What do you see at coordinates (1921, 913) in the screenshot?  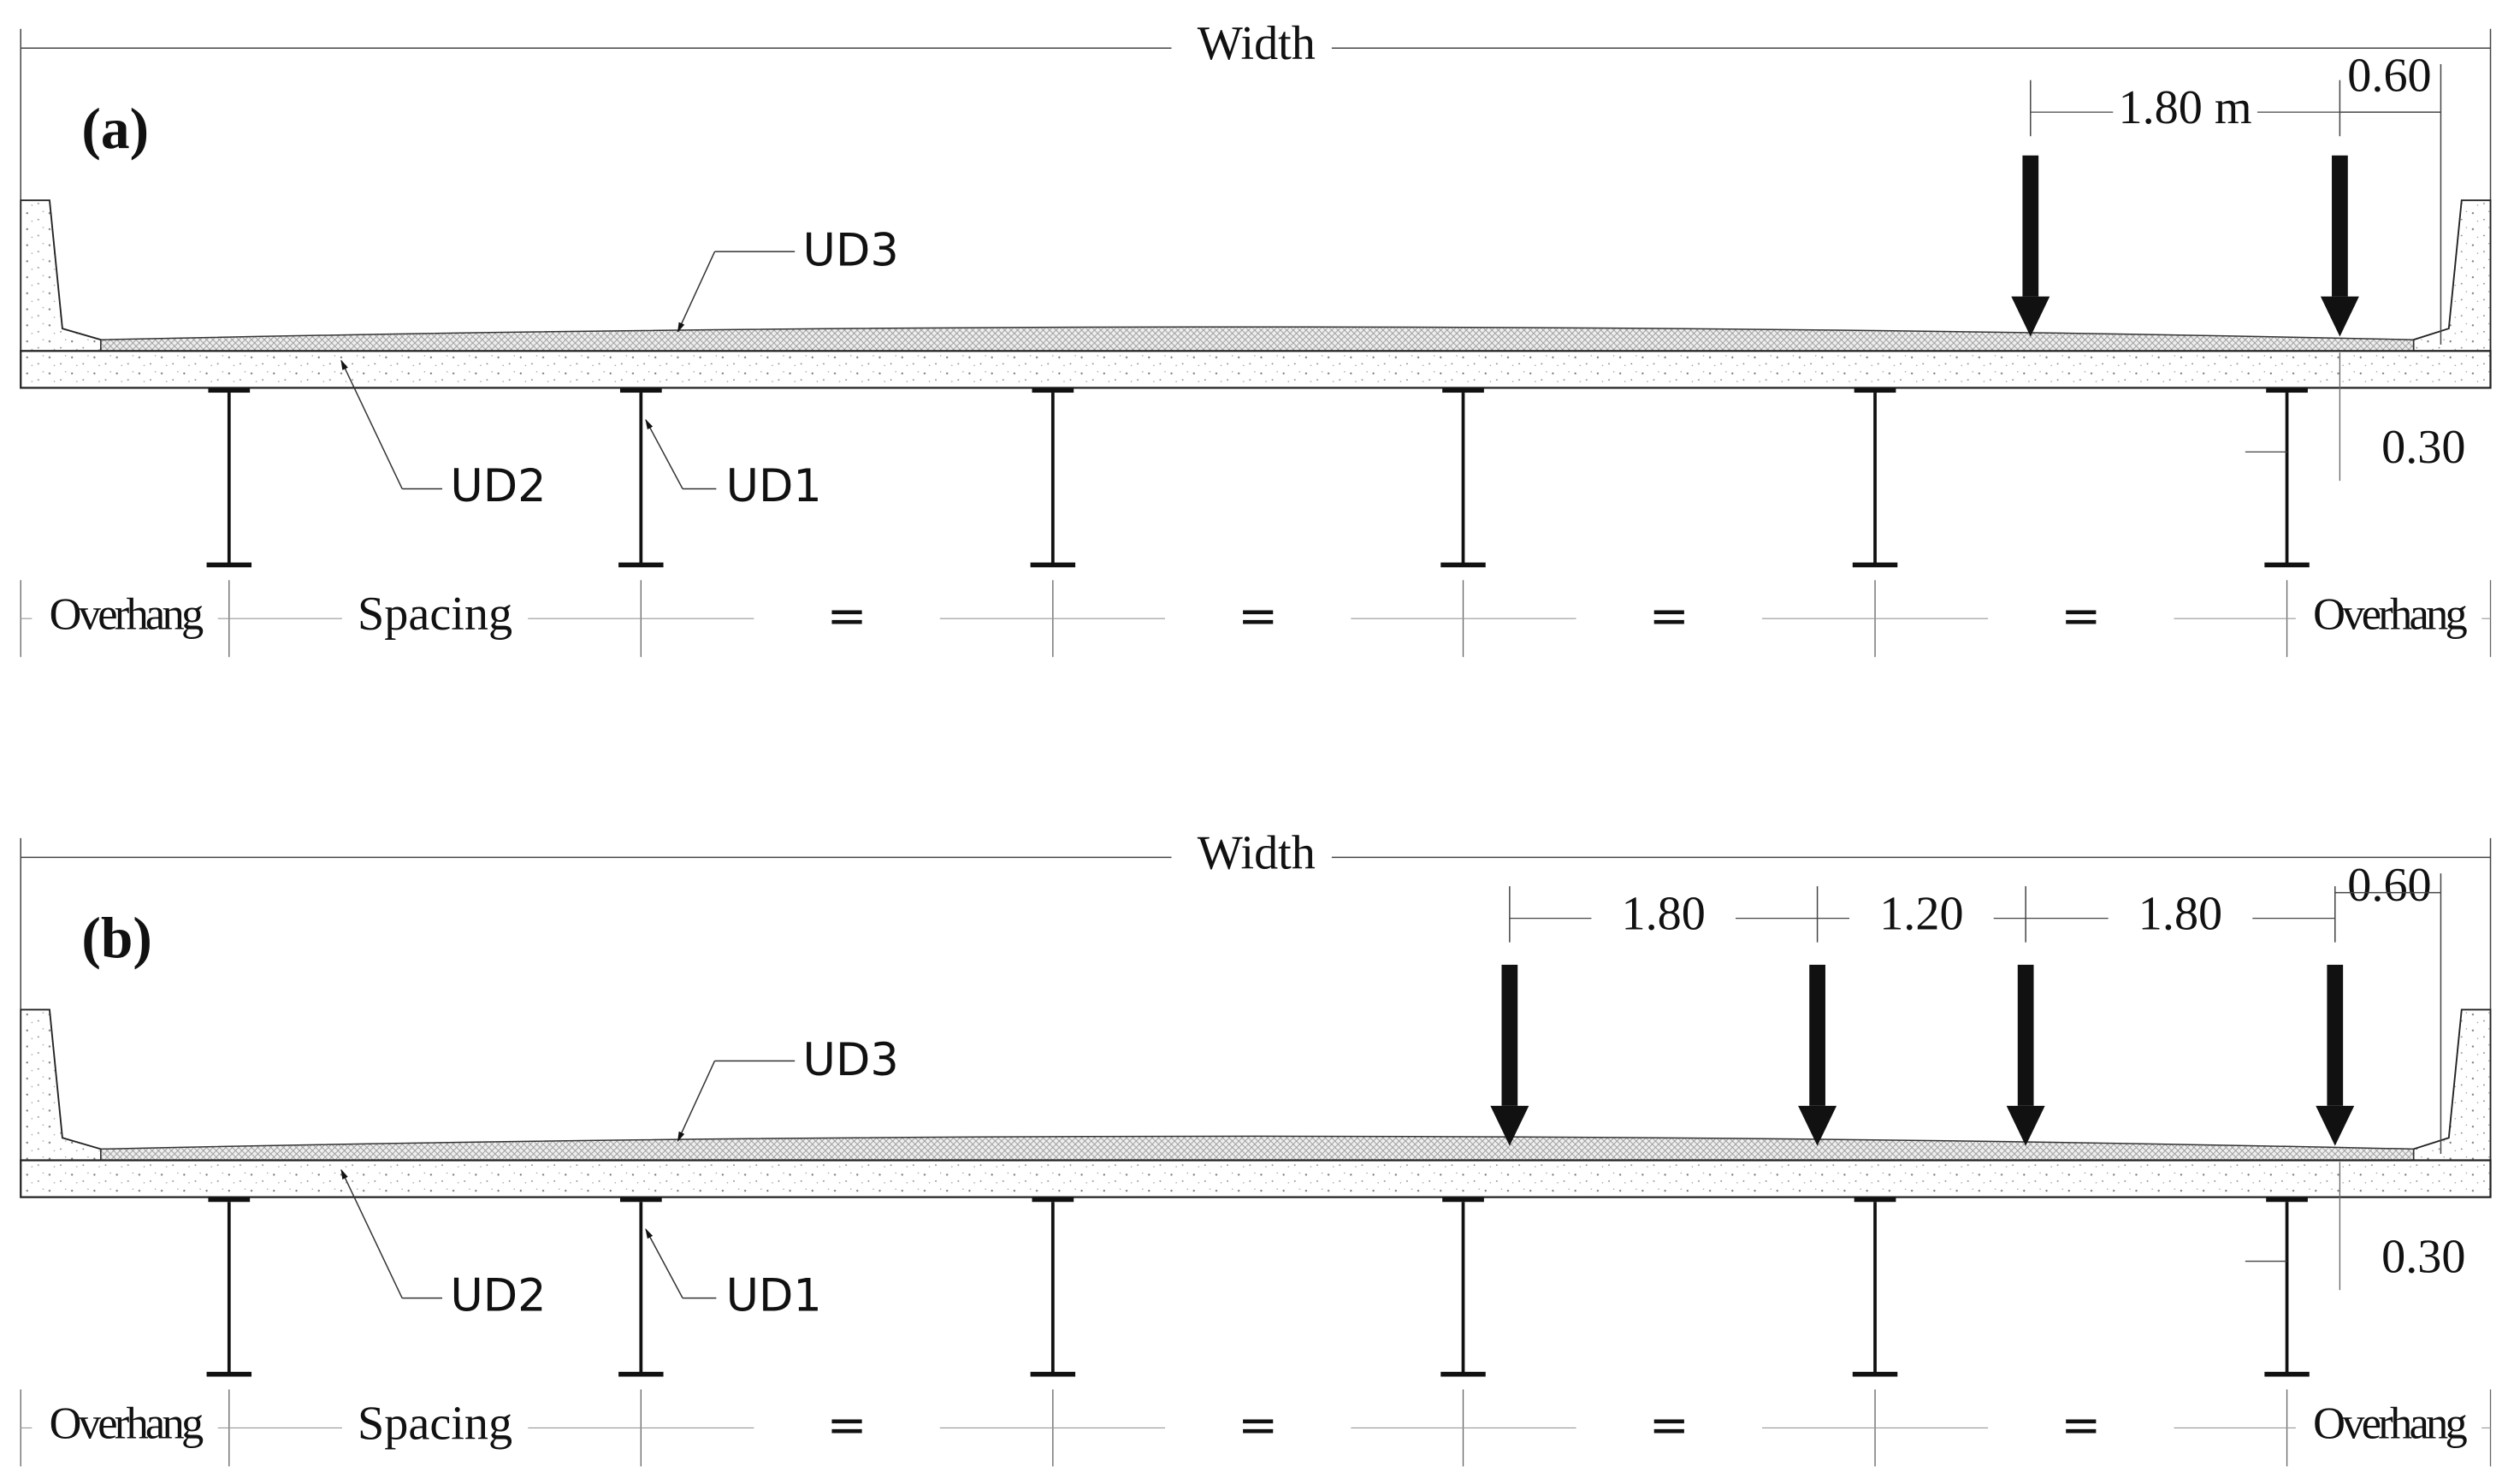 I see `load-spacing: 1.20` at bounding box center [1921, 913].